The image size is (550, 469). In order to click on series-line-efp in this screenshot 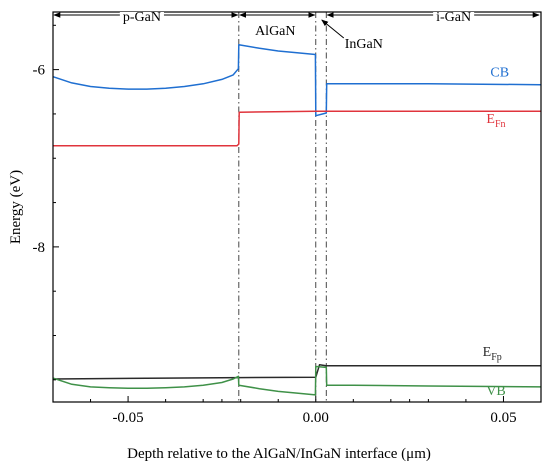, I will do `click(296, 372)`.